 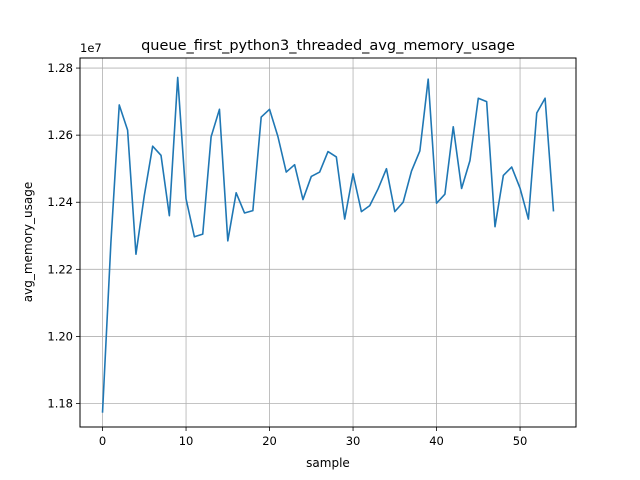 I want to click on x-tick-label: 20, so click(x=269, y=441).